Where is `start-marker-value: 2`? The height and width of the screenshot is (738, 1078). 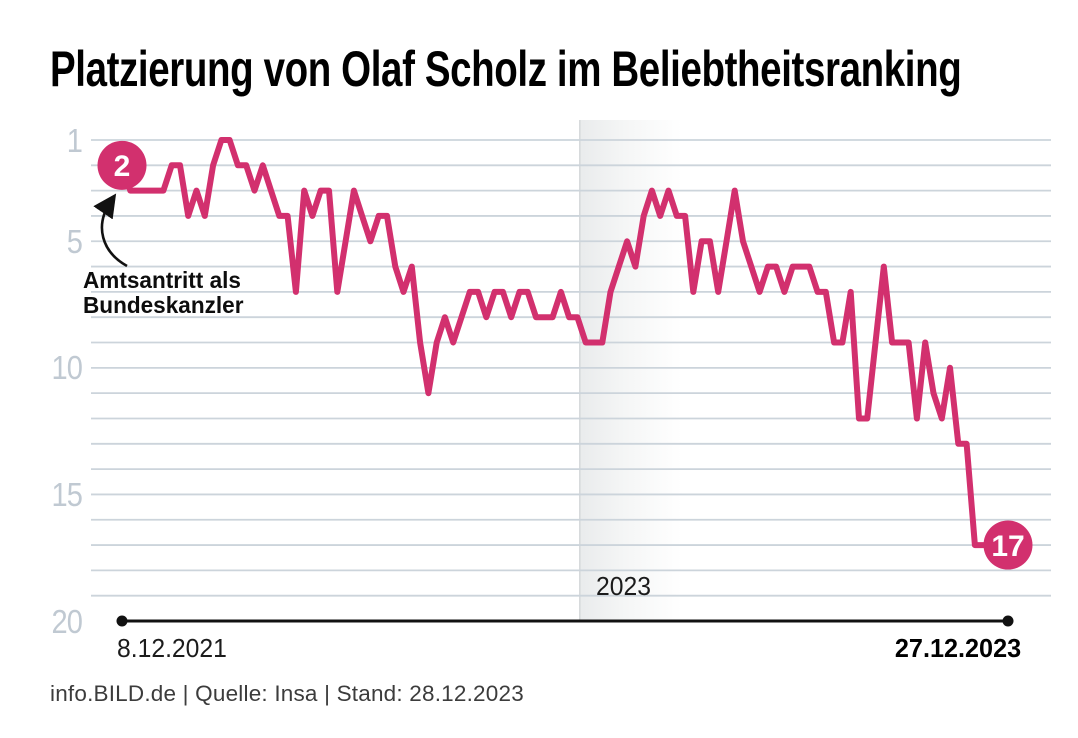 start-marker-value: 2 is located at coordinates (122, 166).